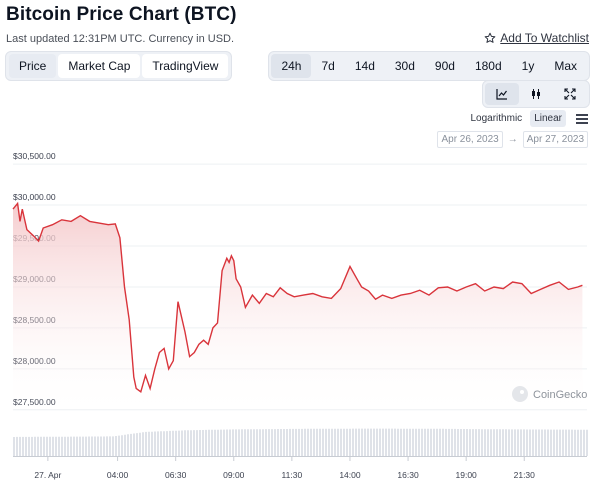 The height and width of the screenshot is (495, 600). What do you see at coordinates (350, 475) in the screenshot?
I see `x-tick-label: 14:00` at bounding box center [350, 475].